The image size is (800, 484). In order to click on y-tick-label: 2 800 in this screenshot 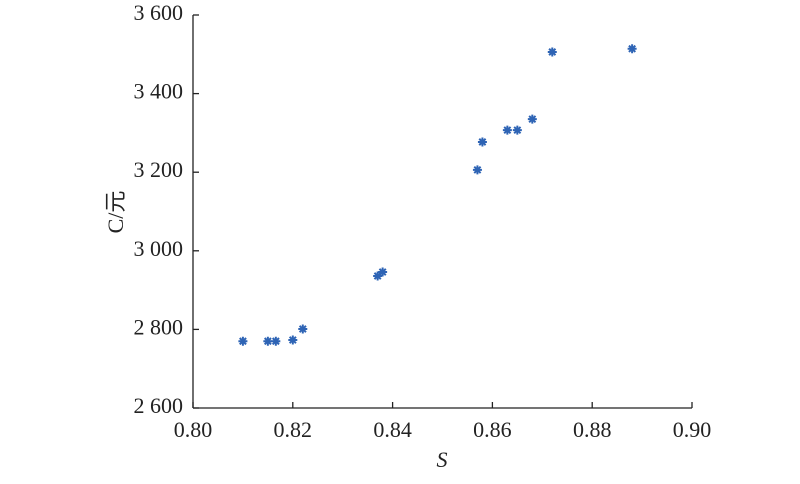, I will do `click(159, 326)`.